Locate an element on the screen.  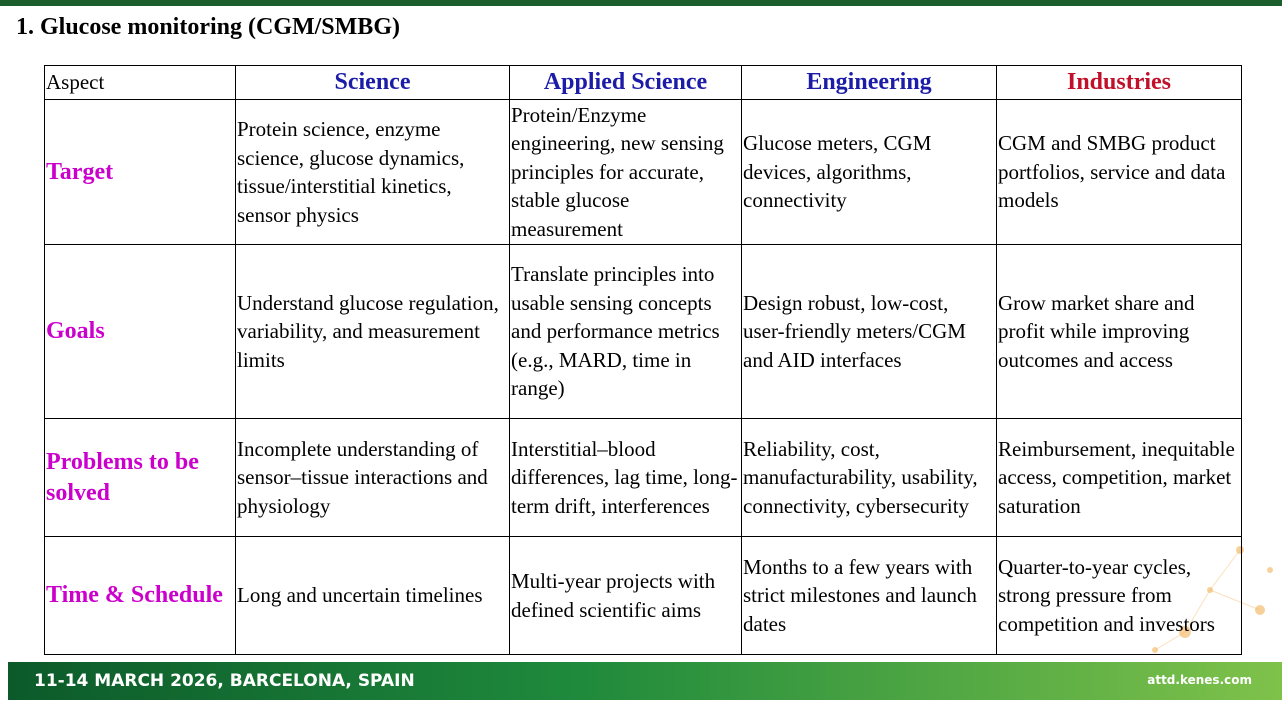
column-header: Science is located at coordinates (372, 82).